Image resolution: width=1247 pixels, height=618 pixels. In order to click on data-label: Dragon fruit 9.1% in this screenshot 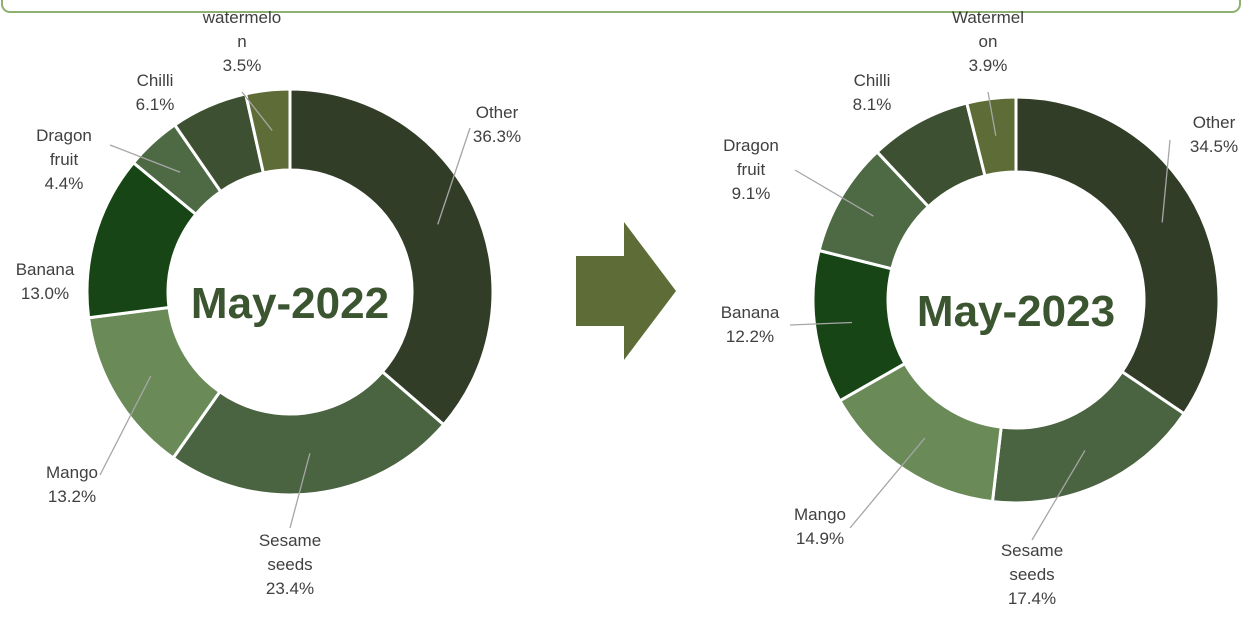, I will do `click(751, 170)`.